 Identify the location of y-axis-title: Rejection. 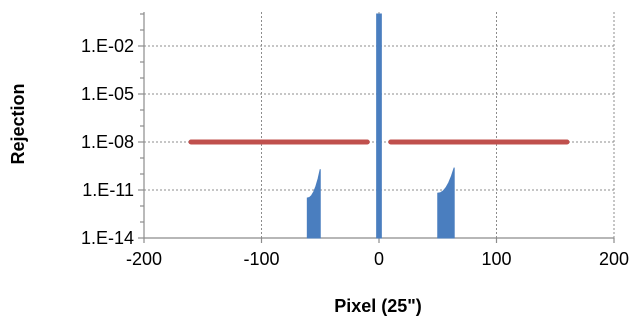
(18, 123).